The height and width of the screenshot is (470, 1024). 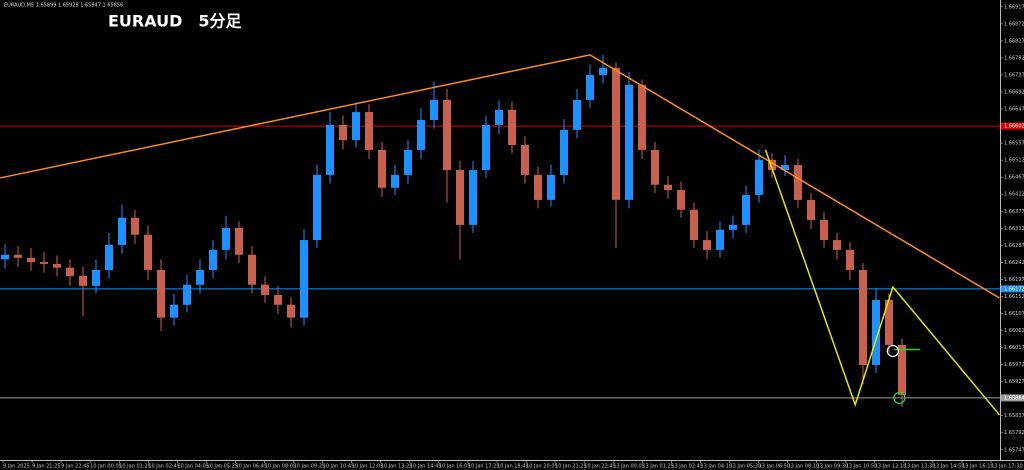 What do you see at coordinates (1014, 24) in the screenshot?
I see `y-tick-label: 1.66872` at bounding box center [1014, 24].